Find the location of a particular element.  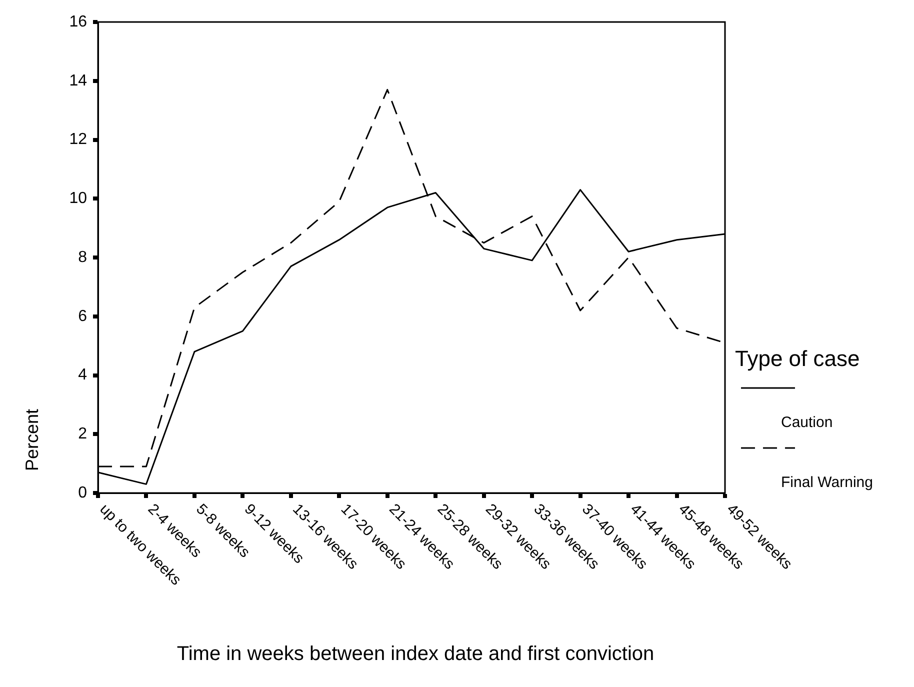

y-tick-label: 16 is located at coordinates (78, 21).